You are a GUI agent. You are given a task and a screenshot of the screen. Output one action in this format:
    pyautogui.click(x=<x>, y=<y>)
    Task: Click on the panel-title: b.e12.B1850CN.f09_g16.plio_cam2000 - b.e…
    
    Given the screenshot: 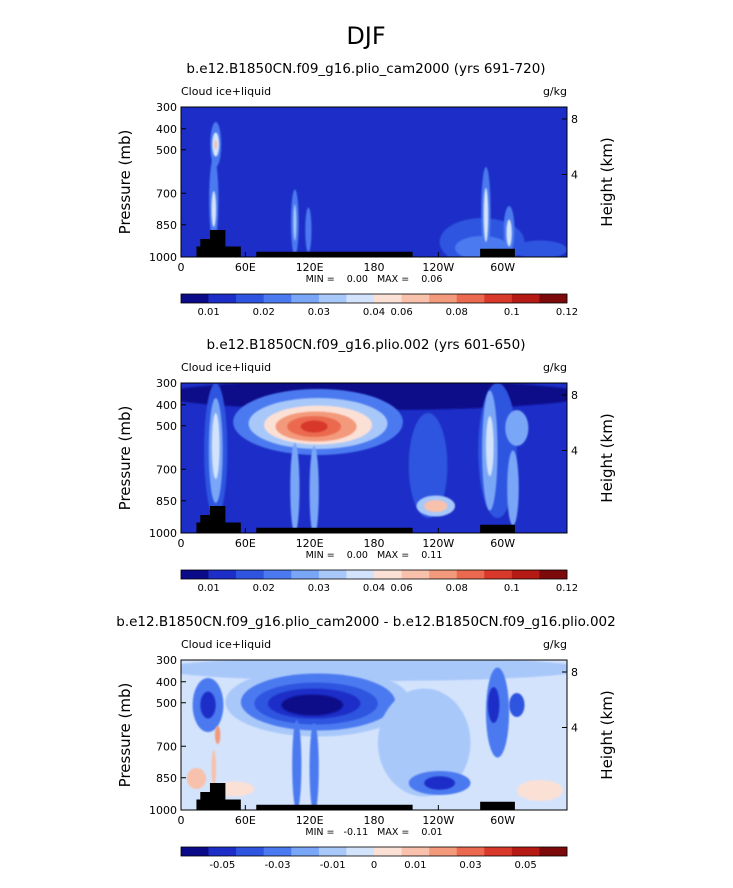 What is the action you would take?
    pyautogui.click(x=365, y=622)
    